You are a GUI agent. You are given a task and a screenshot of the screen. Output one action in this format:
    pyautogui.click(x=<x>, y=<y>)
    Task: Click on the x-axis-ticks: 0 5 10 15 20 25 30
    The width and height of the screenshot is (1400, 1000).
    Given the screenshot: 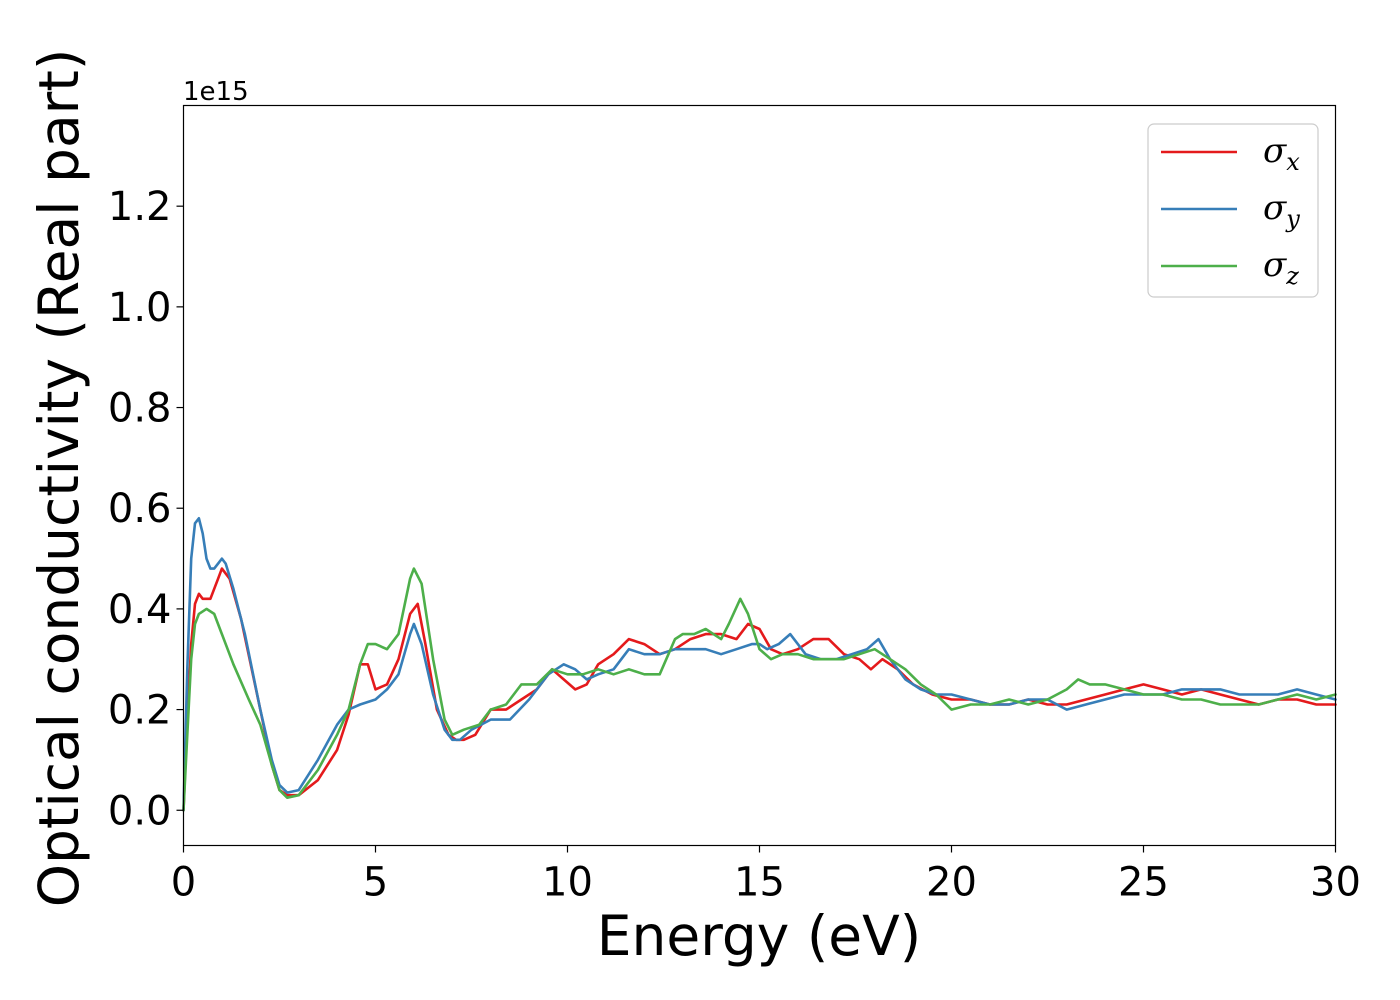 What is the action you would take?
    pyautogui.click(x=766, y=875)
    